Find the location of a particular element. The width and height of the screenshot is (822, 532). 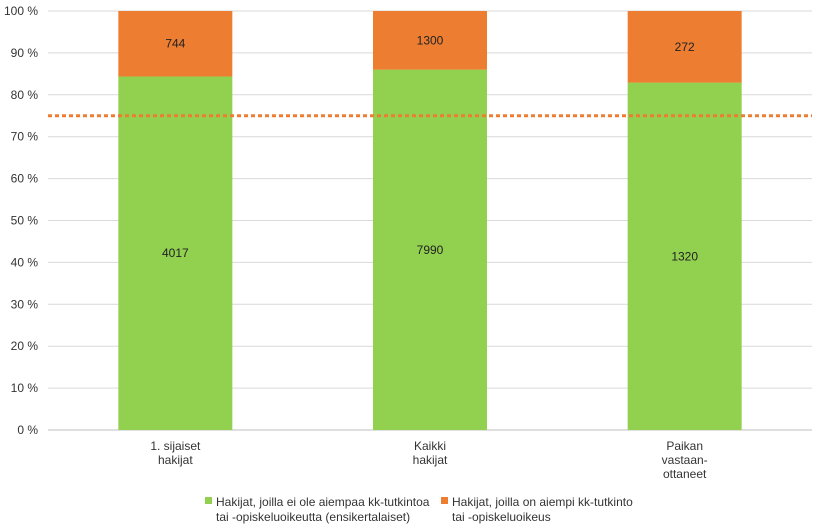

y-tick-label: 30 % is located at coordinates (25, 304).